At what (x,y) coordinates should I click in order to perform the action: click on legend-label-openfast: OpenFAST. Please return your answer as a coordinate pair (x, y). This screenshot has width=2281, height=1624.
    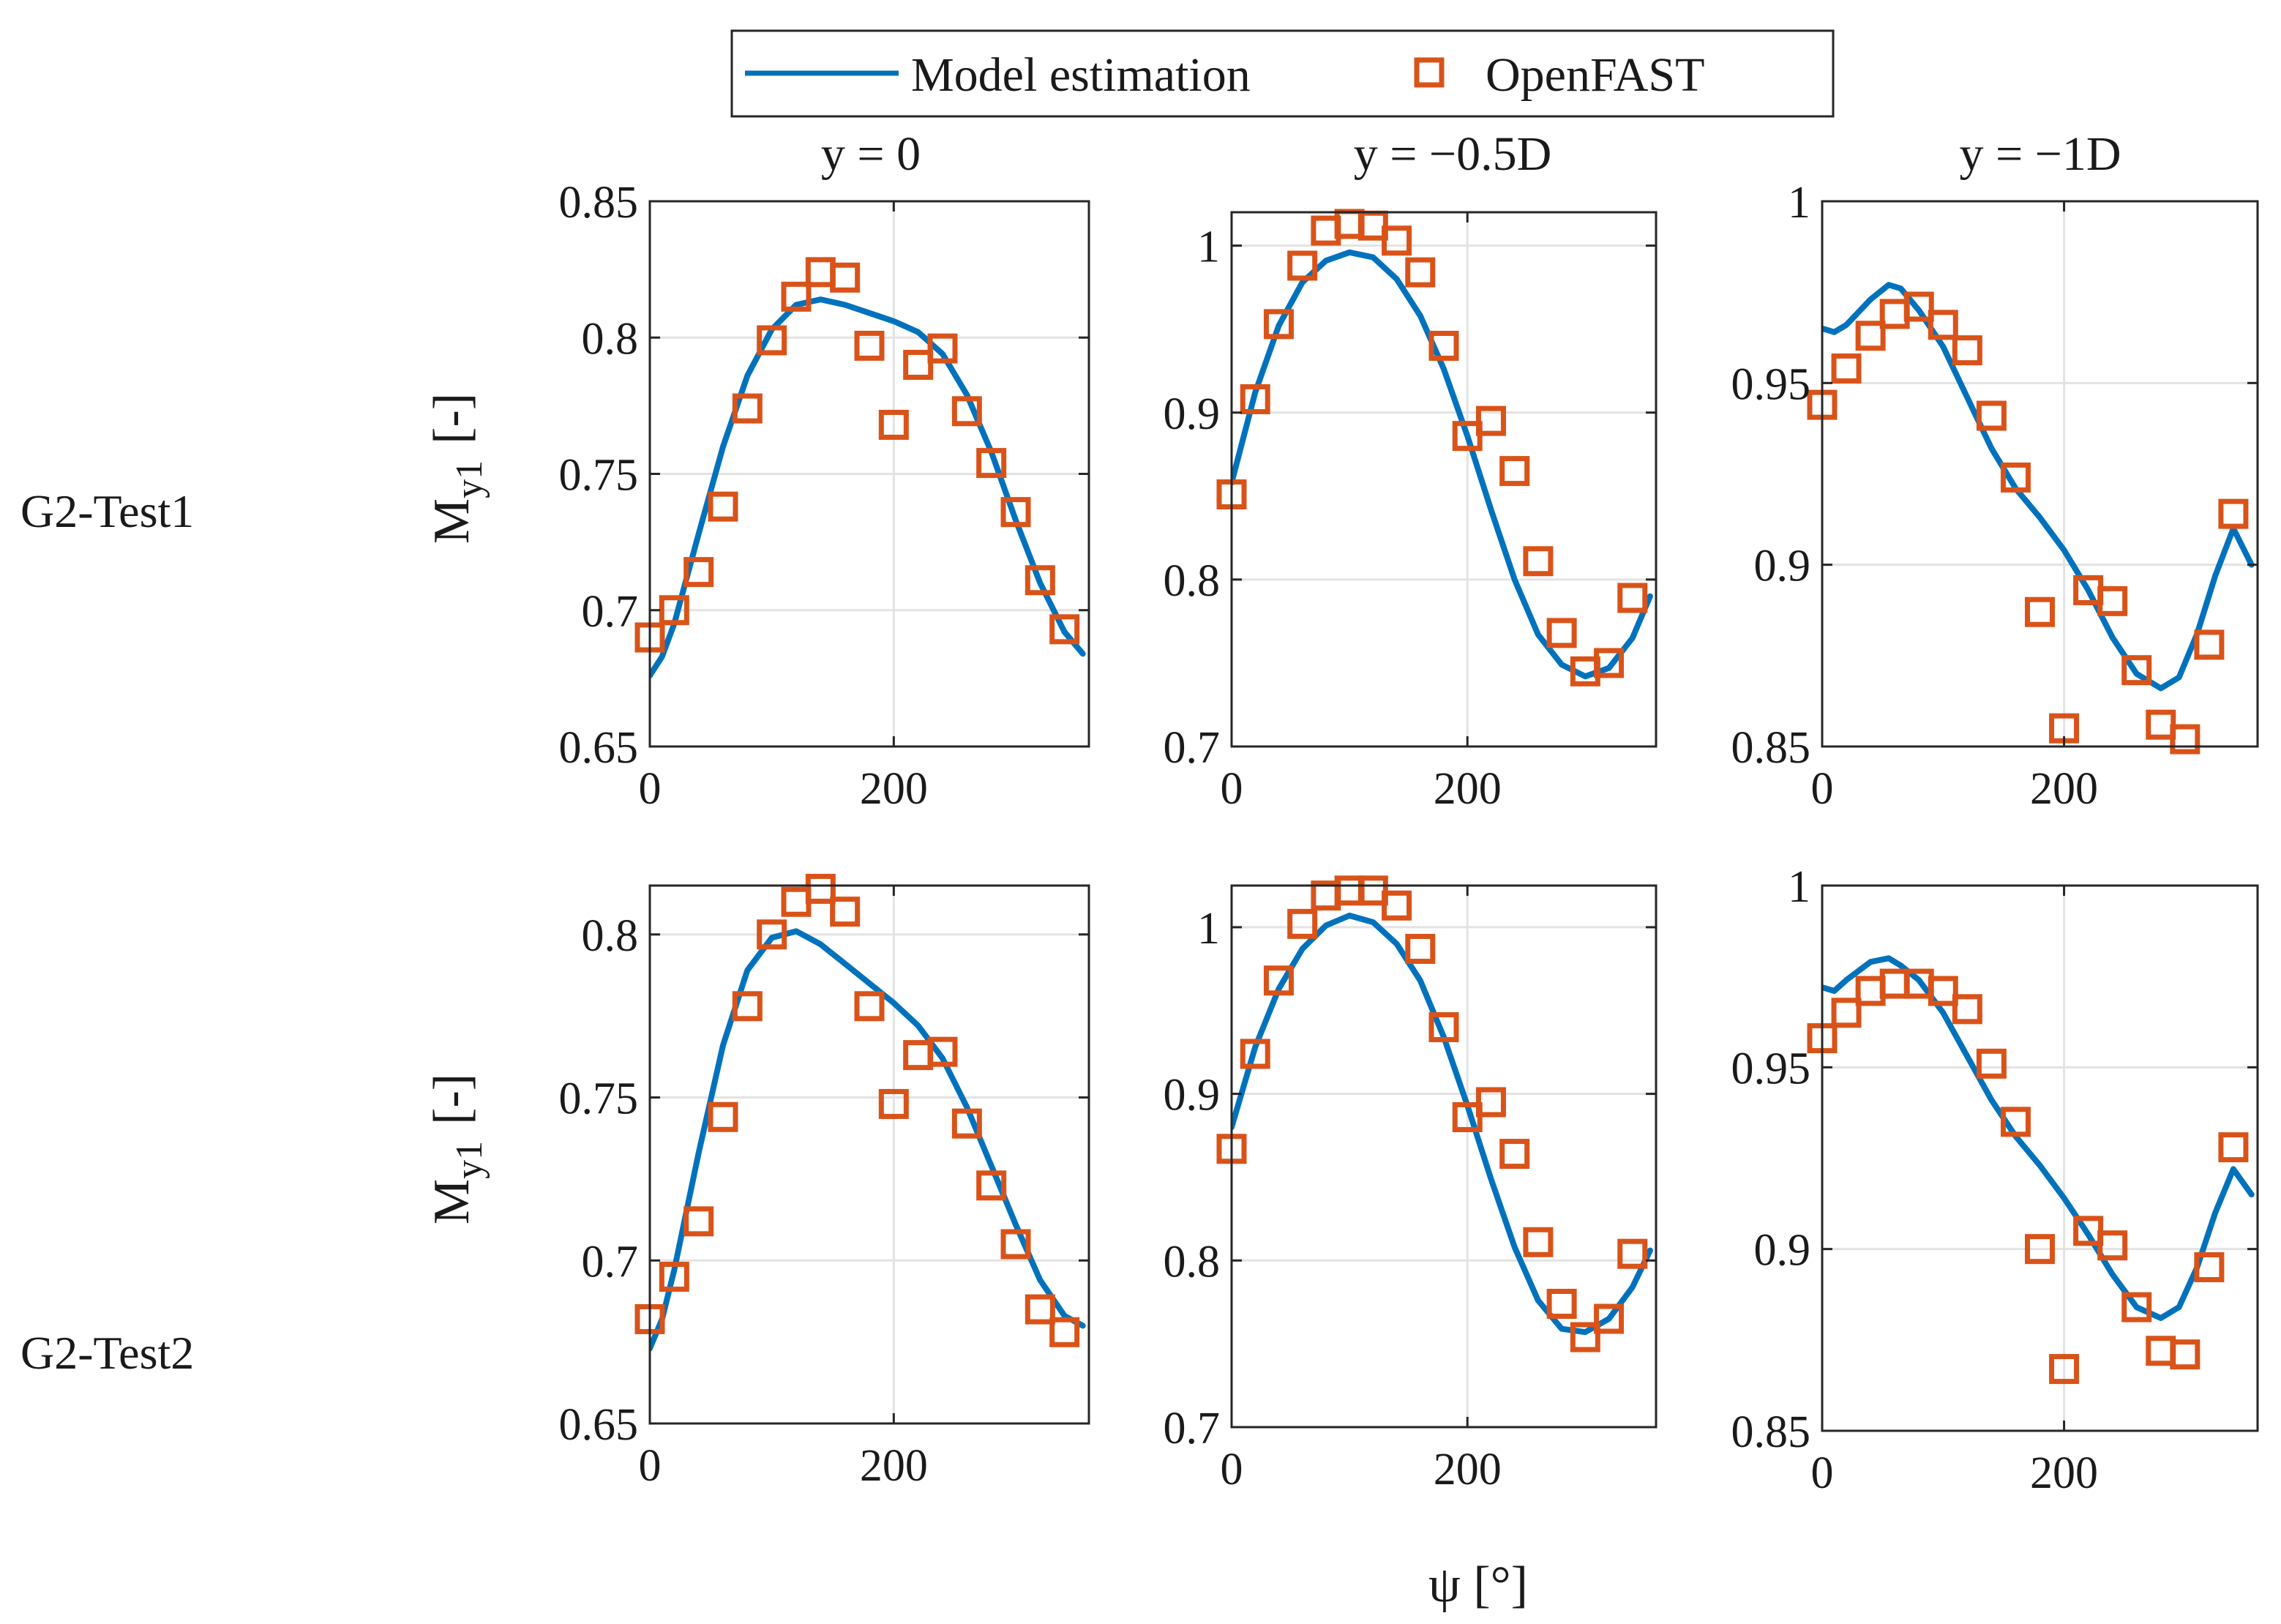
    Looking at the image, I should click on (1595, 75).